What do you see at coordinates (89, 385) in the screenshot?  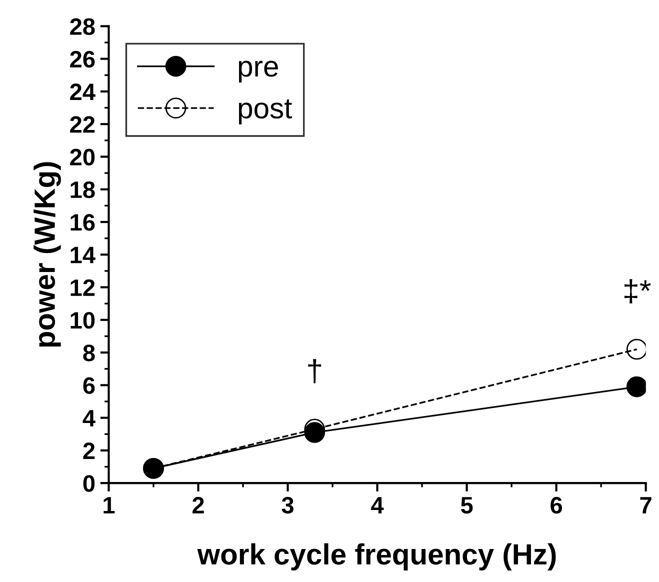 I see `y-tick-label: 6` at bounding box center [89, 385].